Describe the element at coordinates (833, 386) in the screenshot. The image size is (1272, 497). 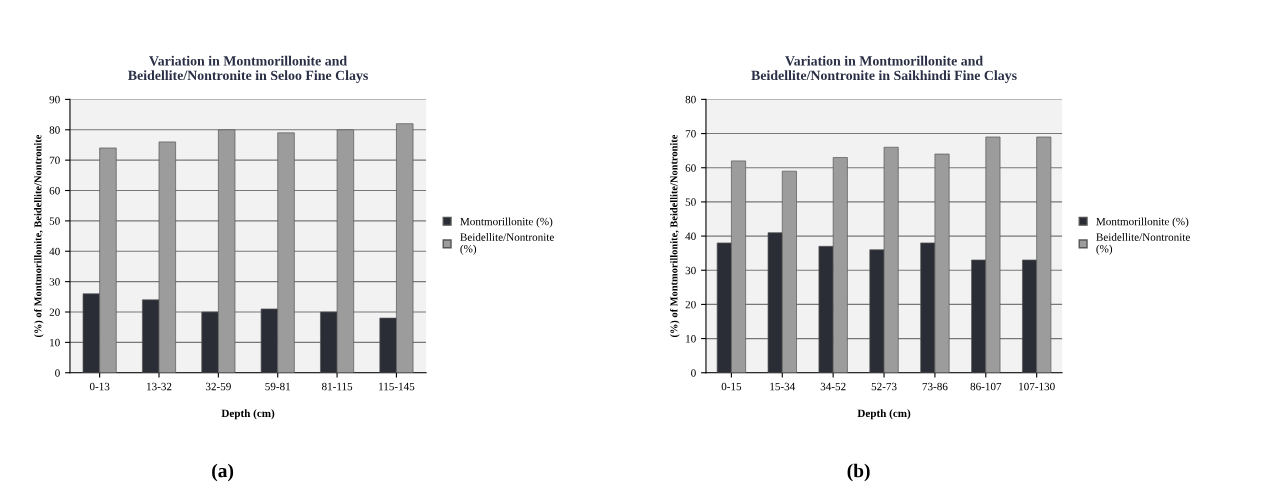
I see `x-tick-label: 34-52` at that location.